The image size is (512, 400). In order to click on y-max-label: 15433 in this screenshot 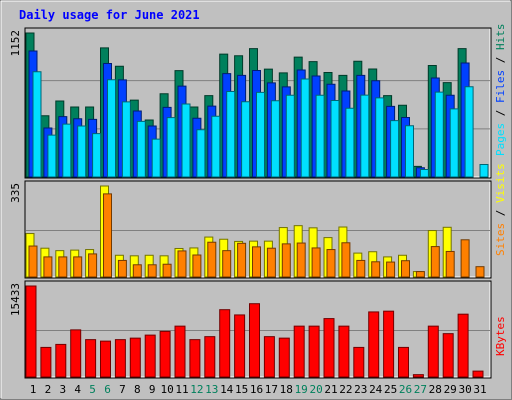, I will do `click(15, 299)`.